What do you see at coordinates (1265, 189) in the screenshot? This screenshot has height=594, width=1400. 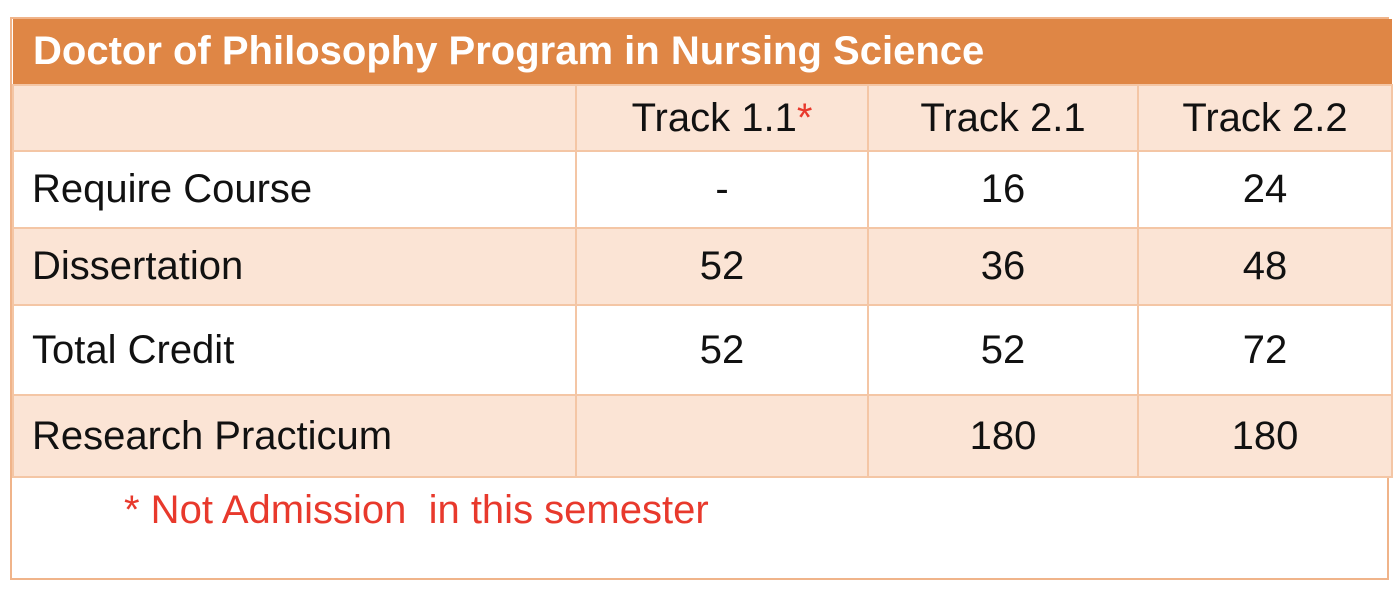 I see `cell-value: 24` at bounding box center [1265, 189].